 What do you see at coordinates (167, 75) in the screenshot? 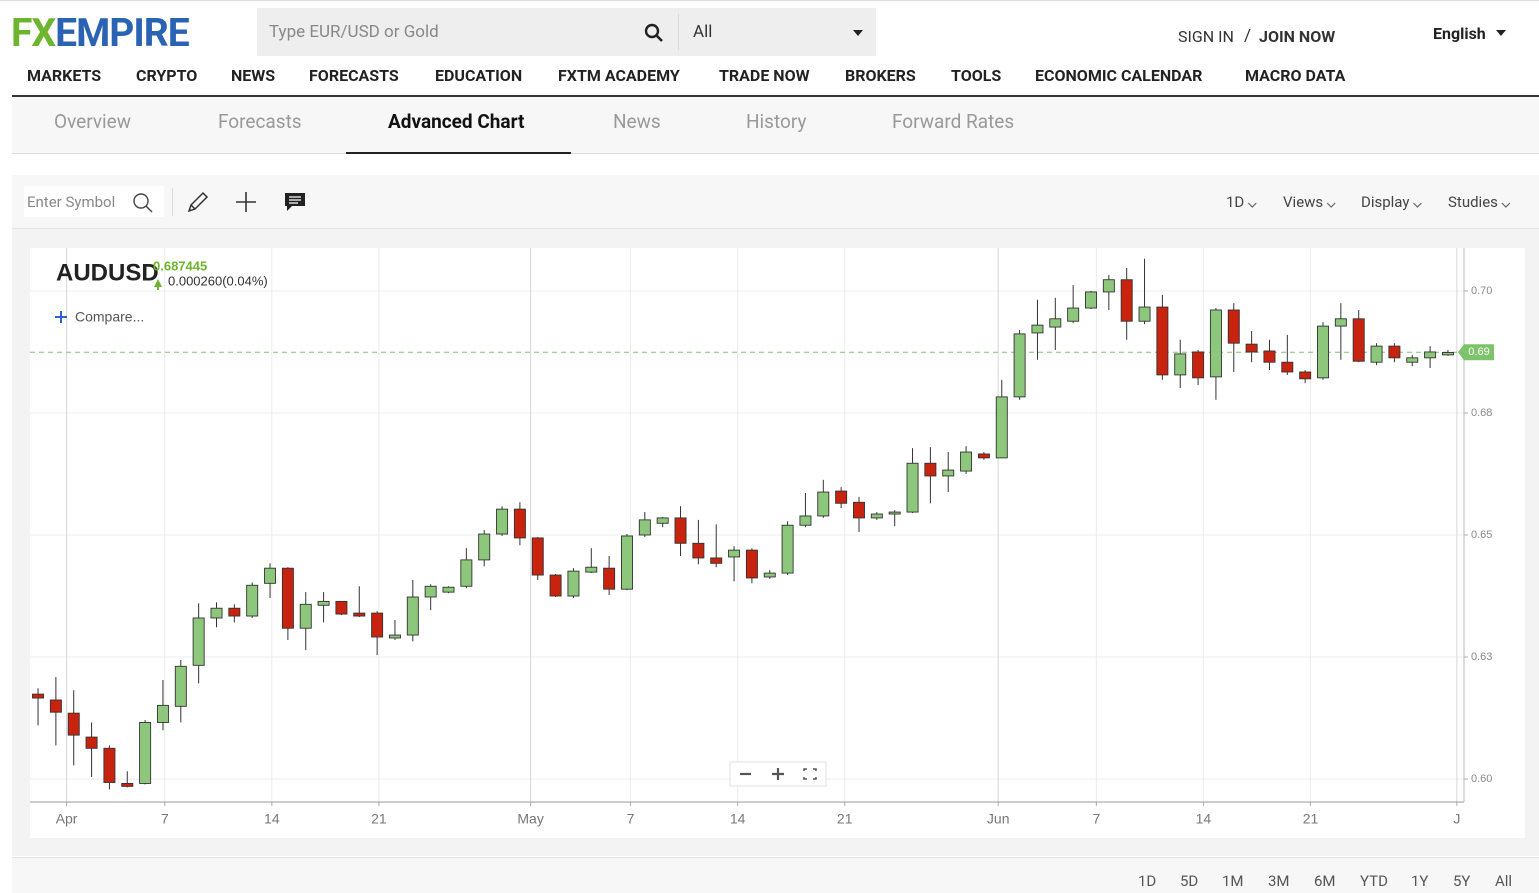
I see `nav-item: CRYPTO` at bounding box center [167, 75].